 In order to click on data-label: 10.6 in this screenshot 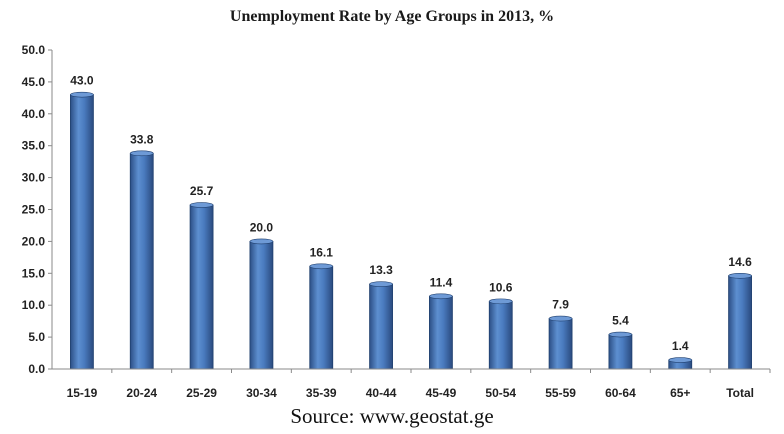, I will do `click(501, 287)`.